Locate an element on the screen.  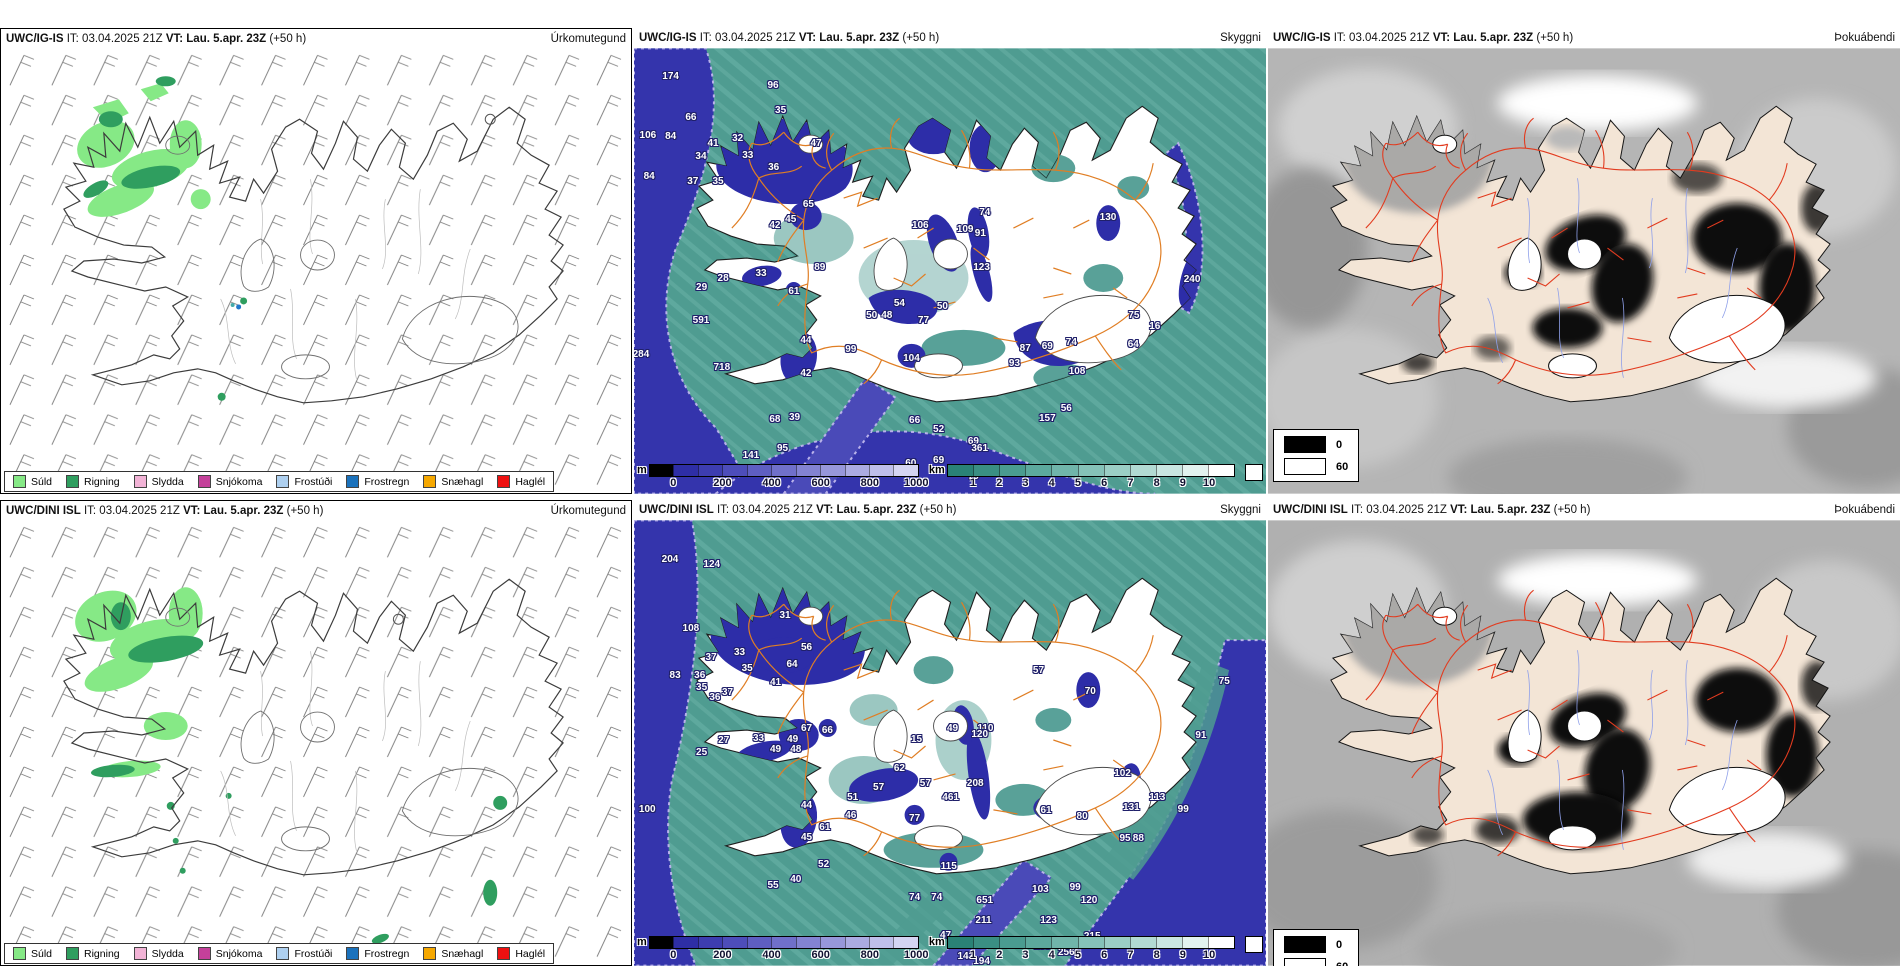
visibility-value: 99 is located at coordinates (850, 350).